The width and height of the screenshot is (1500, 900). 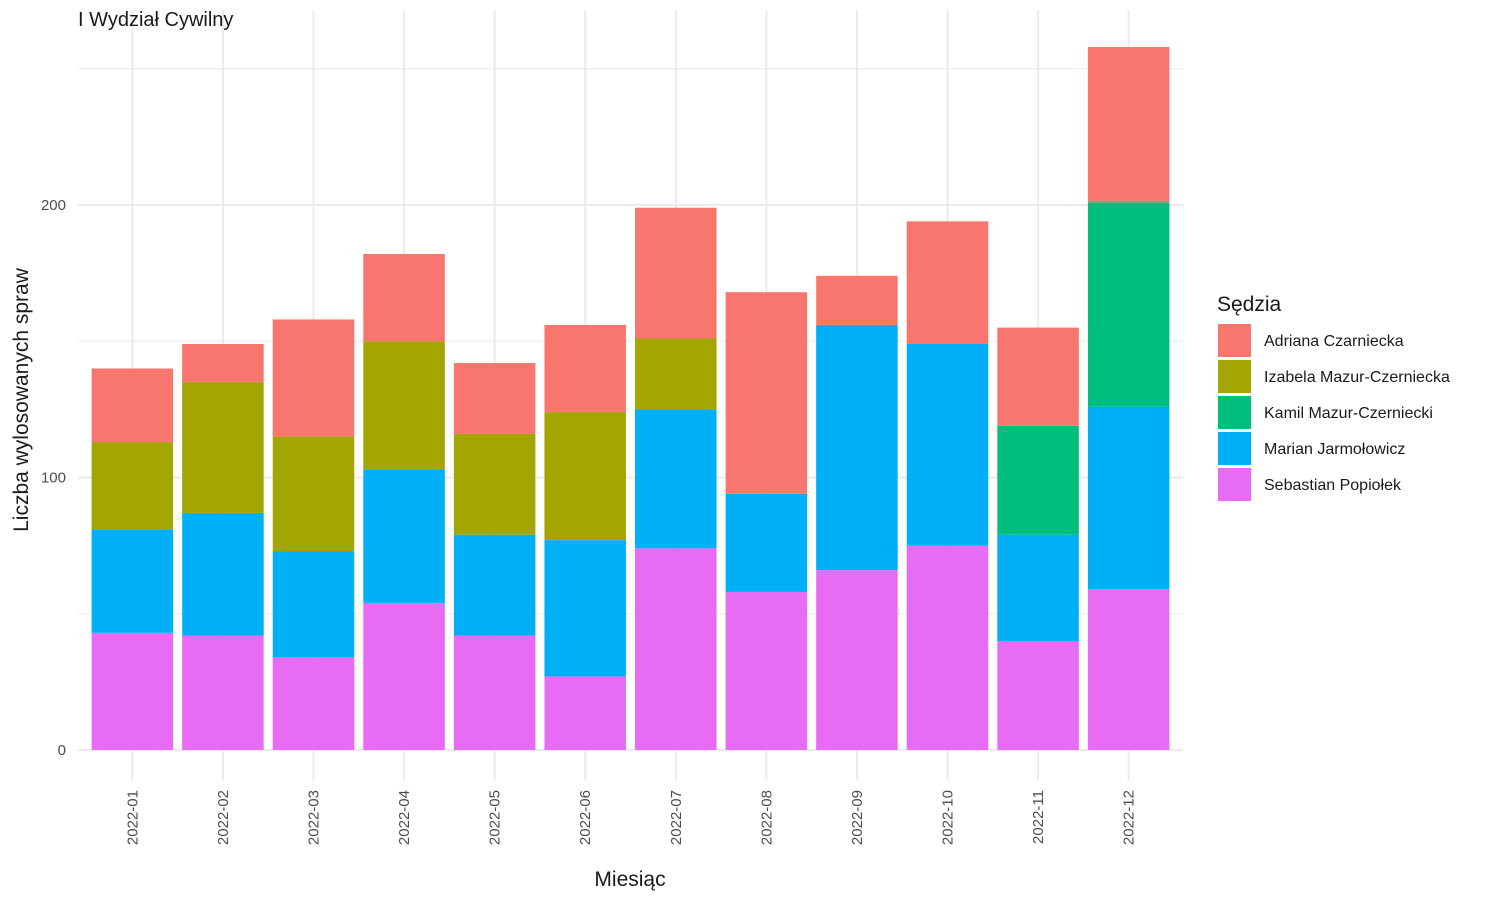 I want to click on y-tick-label: 0, so click(x=62, y=750).